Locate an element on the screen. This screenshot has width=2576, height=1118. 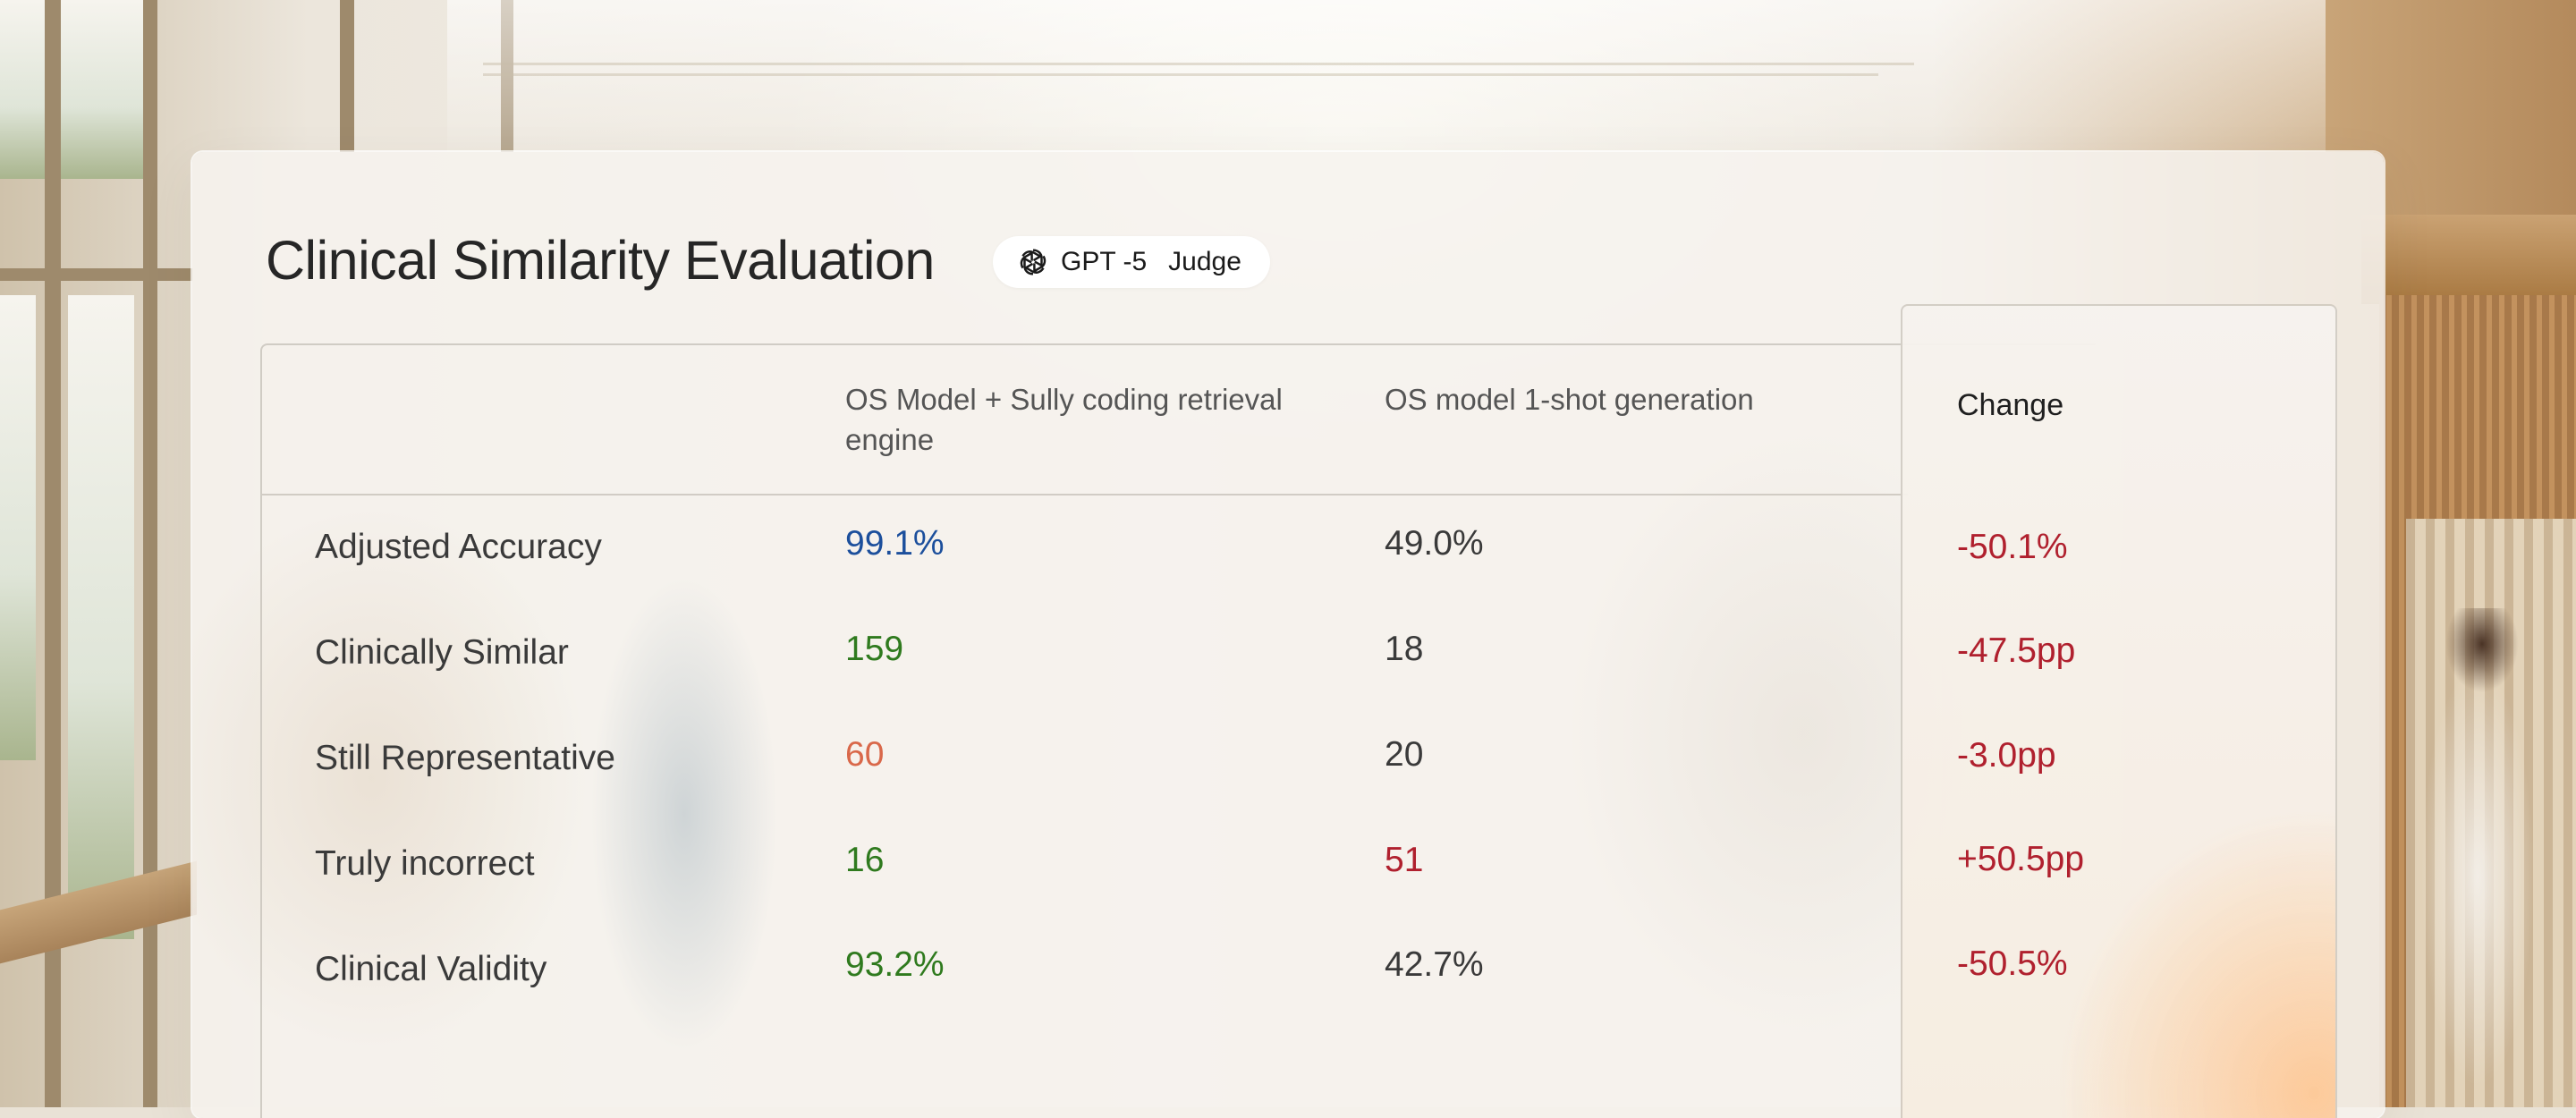
cell-retrieval-truly-incorrect: 16 is located at coordinates (865, 860).